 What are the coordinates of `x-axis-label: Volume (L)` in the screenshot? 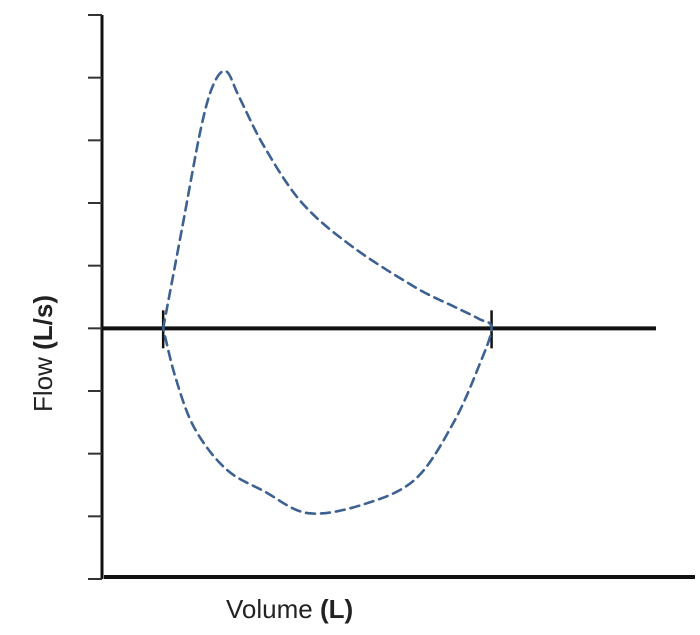 It's located at (289, 609).